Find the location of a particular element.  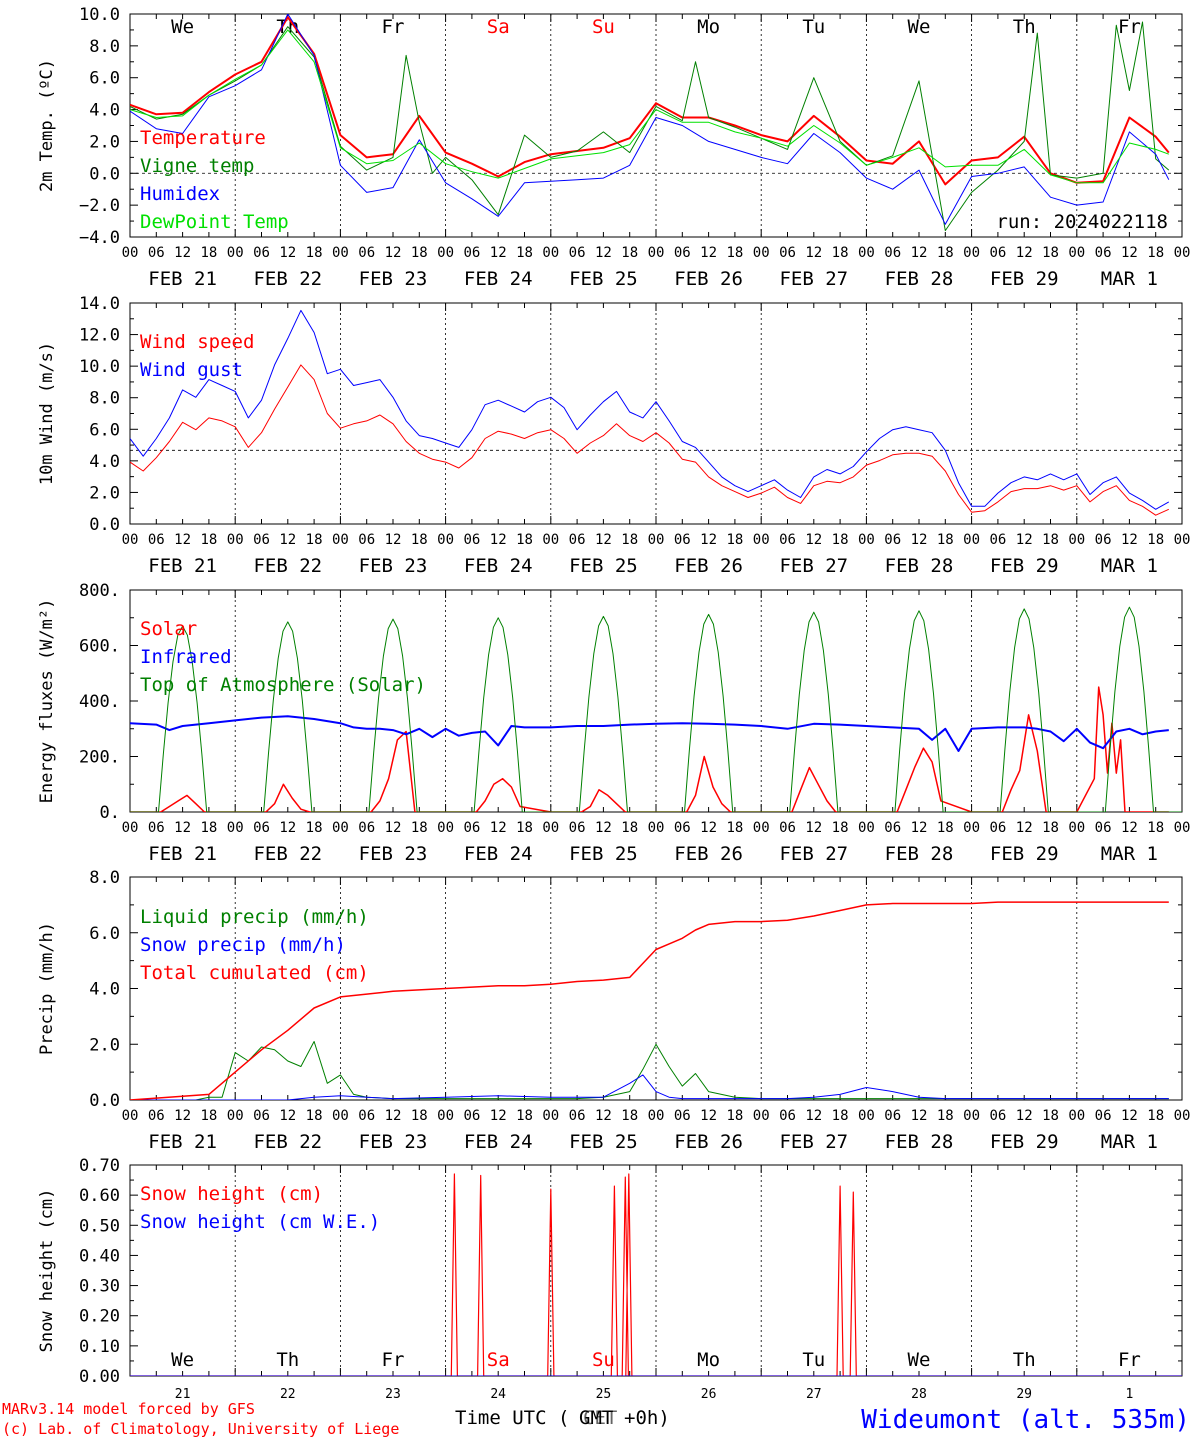

y-tick-label: 0.40 is located at coordinates (99, 1256).